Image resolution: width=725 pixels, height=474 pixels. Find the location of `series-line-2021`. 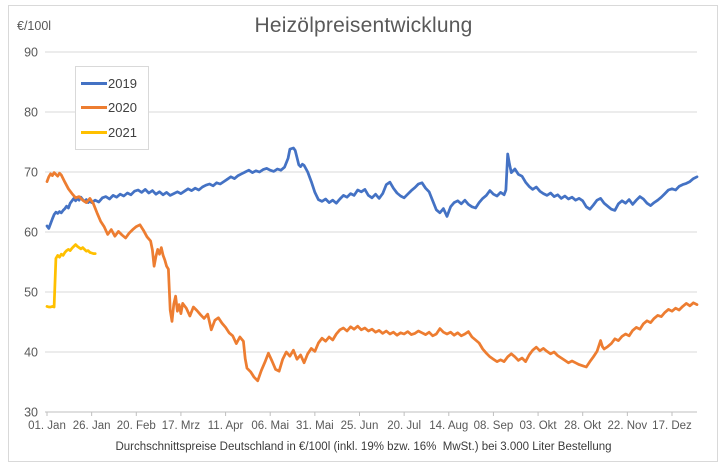

series-line-2021 is located at coordinates (71, 276).